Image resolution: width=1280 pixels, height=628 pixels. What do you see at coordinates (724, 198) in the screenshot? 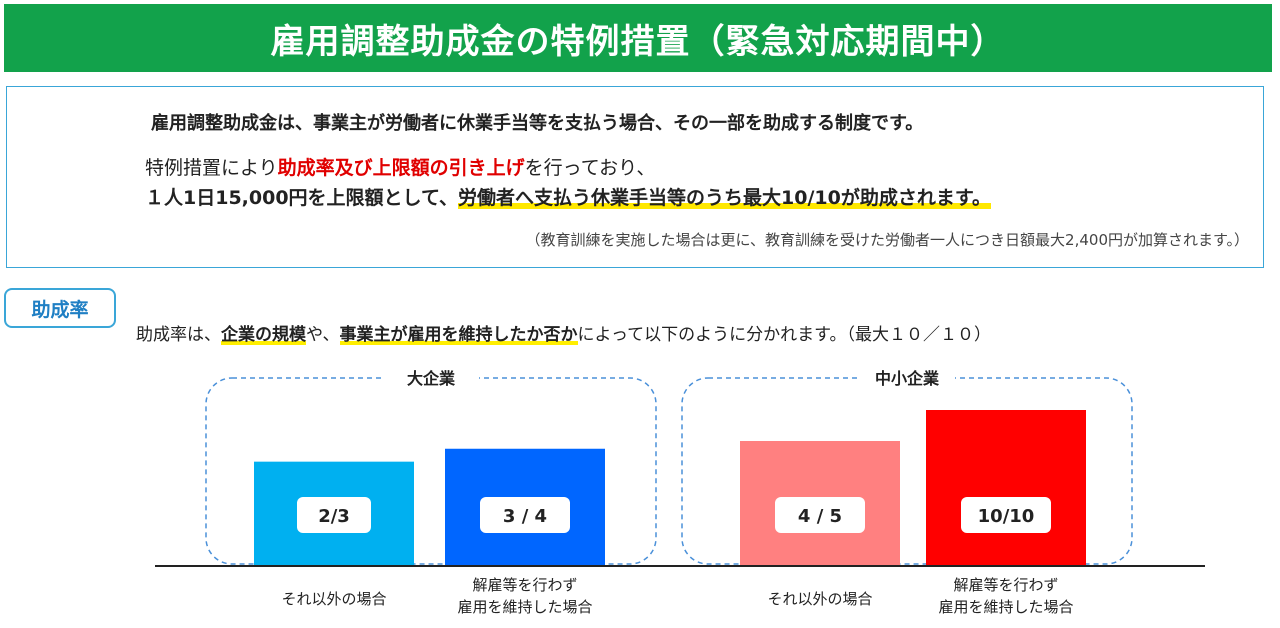
I see `info-highlight-yellow: 労働者へ支払う休業手当等のうち最大10/10が助成されます。` at bounding box center [724, 198].